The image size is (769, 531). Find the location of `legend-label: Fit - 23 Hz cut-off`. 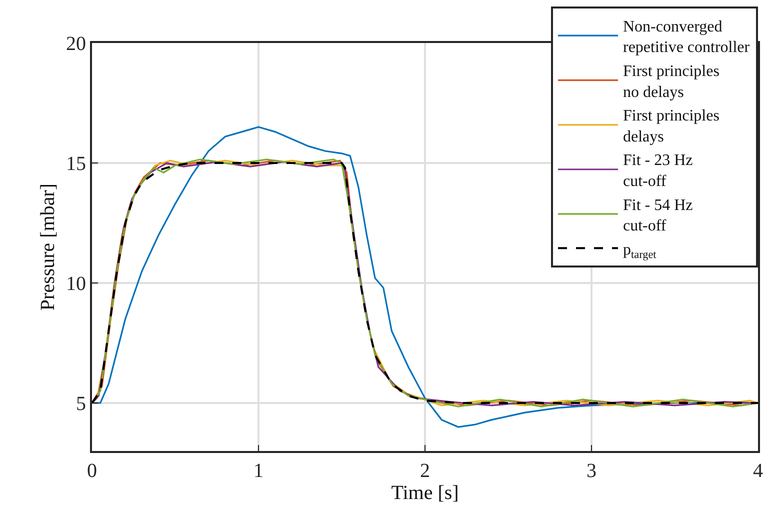

legend-label: Fit - 23 Hz cut-off is located at coordinates (658, 171).